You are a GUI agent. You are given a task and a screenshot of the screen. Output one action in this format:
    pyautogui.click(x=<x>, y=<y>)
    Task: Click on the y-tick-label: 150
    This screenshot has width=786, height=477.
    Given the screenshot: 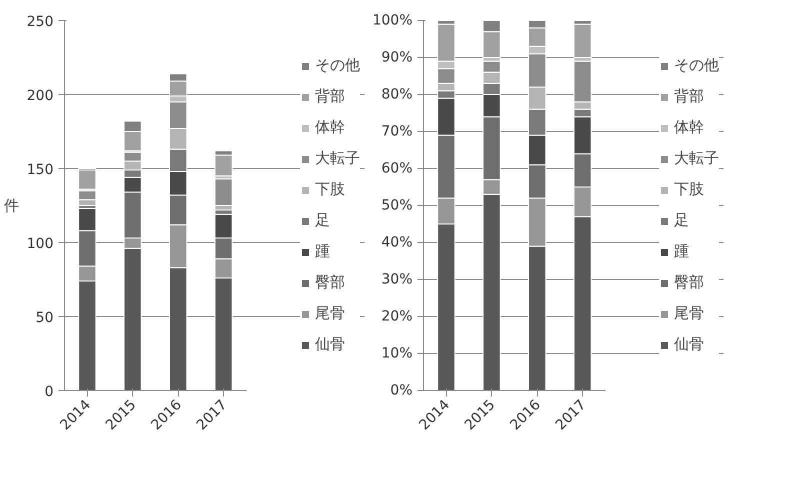 What is the action you would take?
    pyautogui.click(x=40, y=170)
    